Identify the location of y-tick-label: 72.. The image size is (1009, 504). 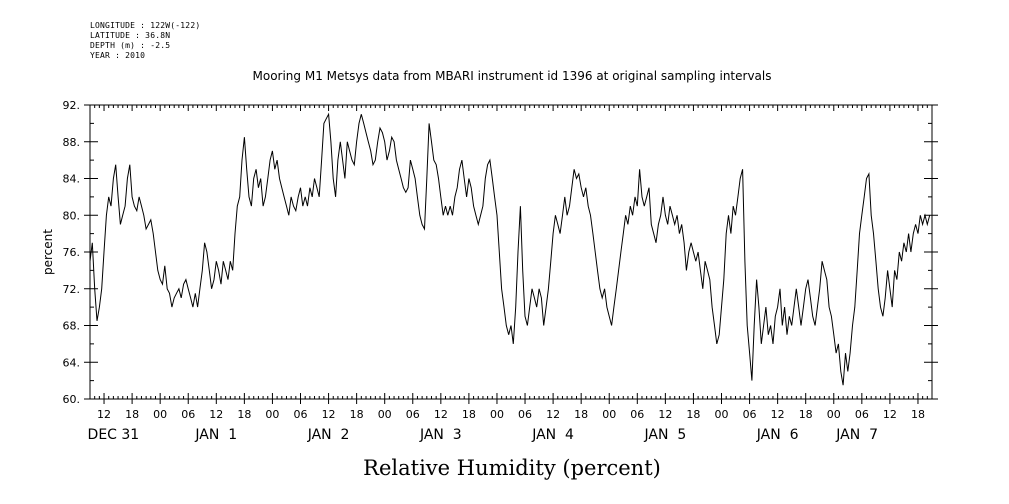
(72, 289).